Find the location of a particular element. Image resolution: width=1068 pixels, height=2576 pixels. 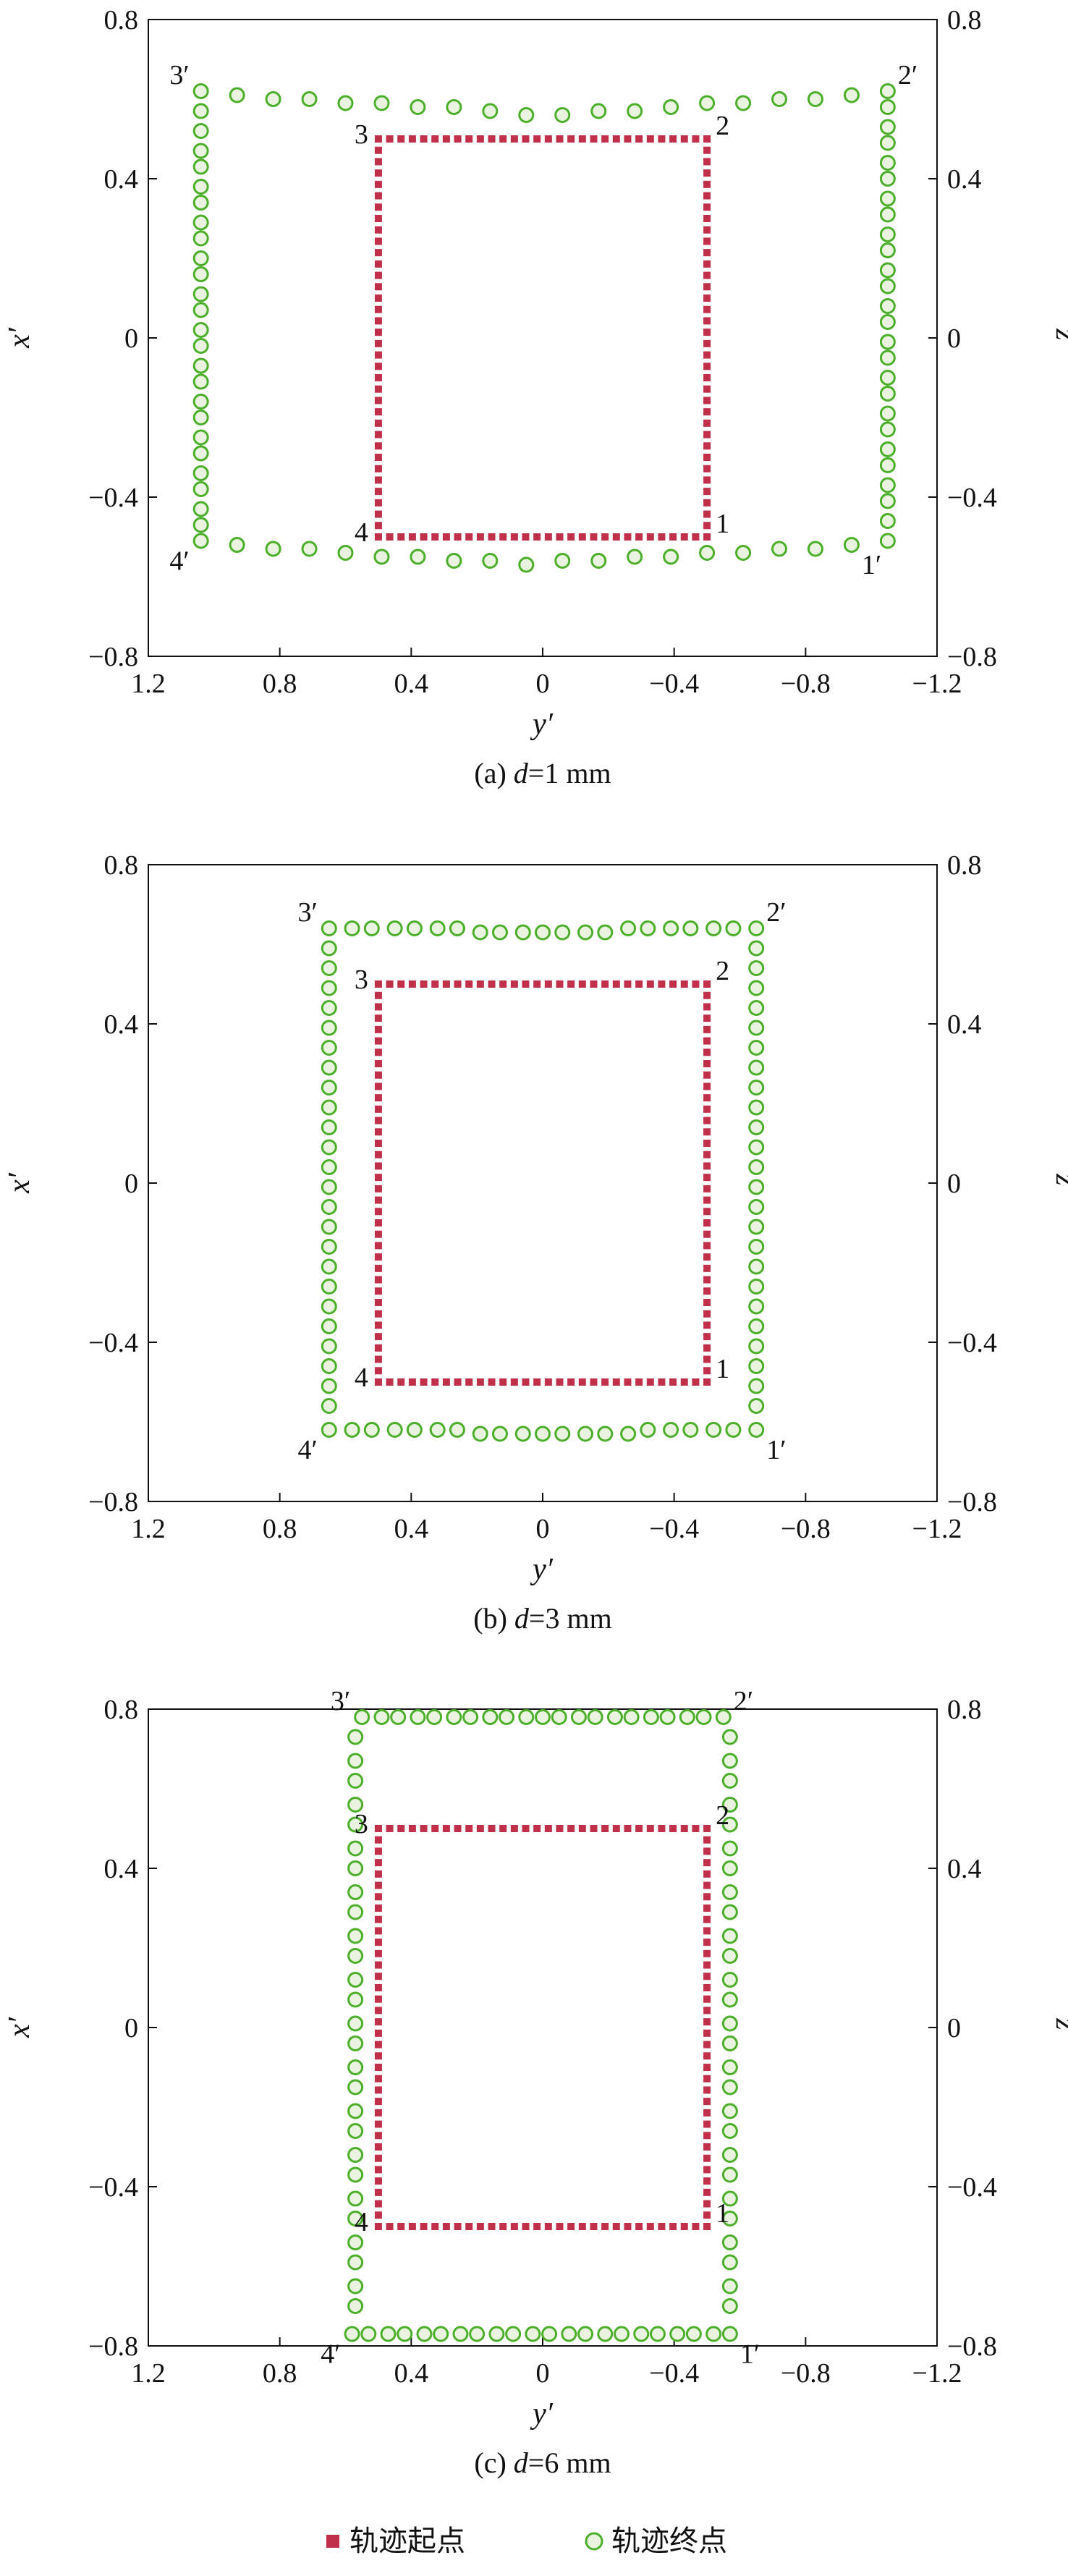

start-corner-label: 2 is located at coordinates (723, 1815).